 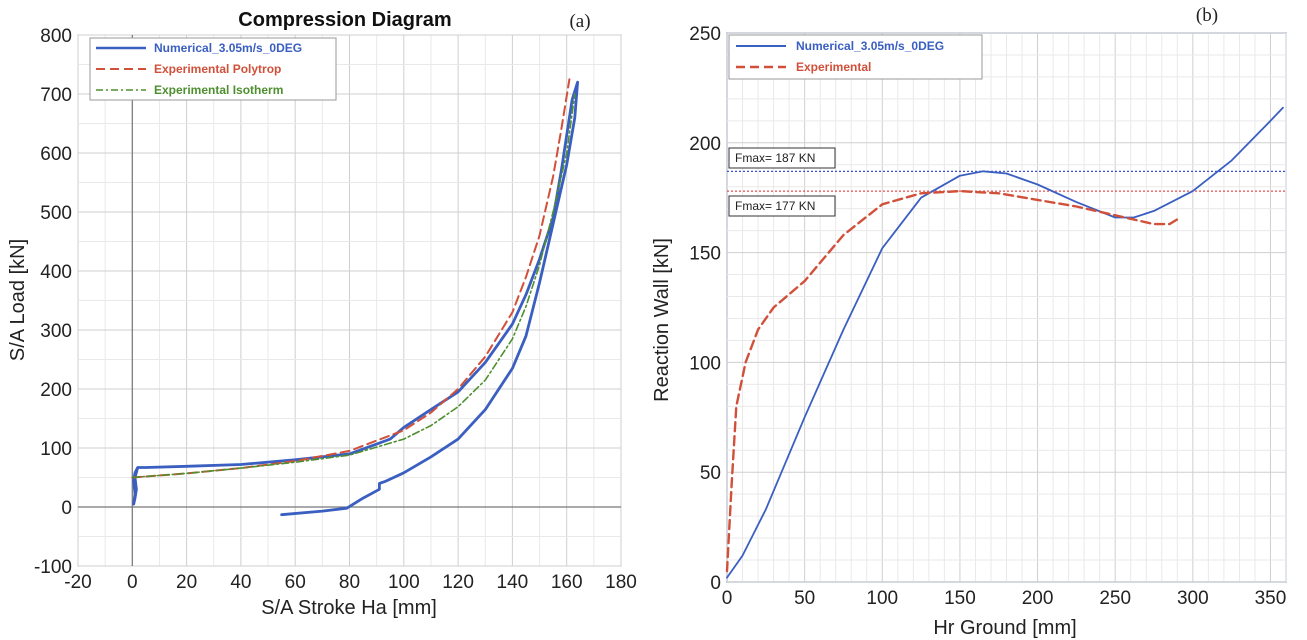 I want to click on x-tick-labels-b: 0 50 100 150 200 250 300 350, so click(x=1004, y=598).